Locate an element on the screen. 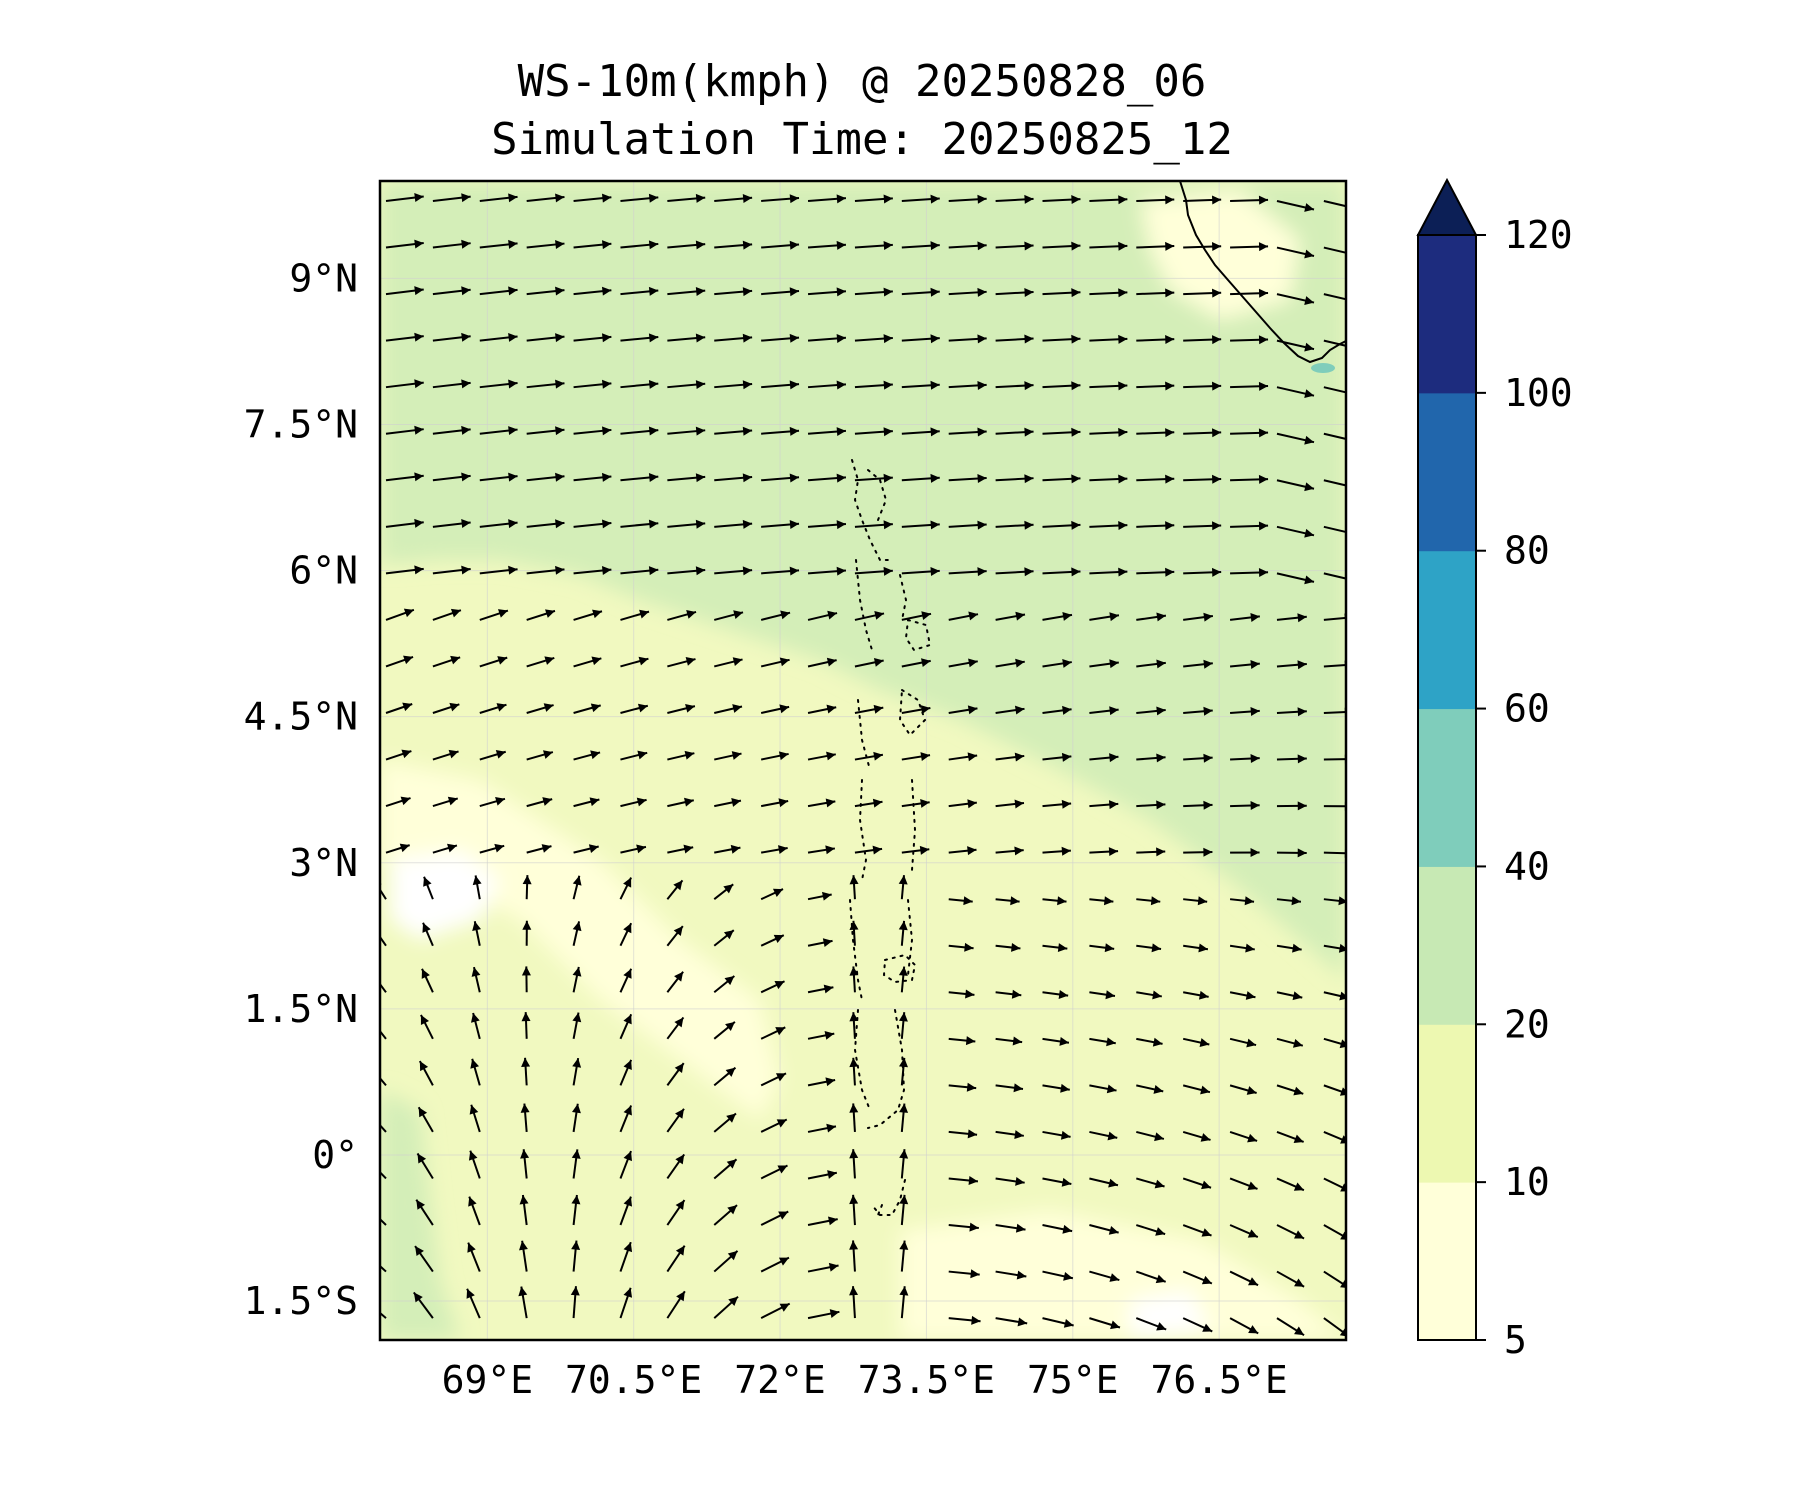 The width and height of the screenshot is (1800, 1500). colorbar-tick-label: 100 is located at coordinates (1538, 393).